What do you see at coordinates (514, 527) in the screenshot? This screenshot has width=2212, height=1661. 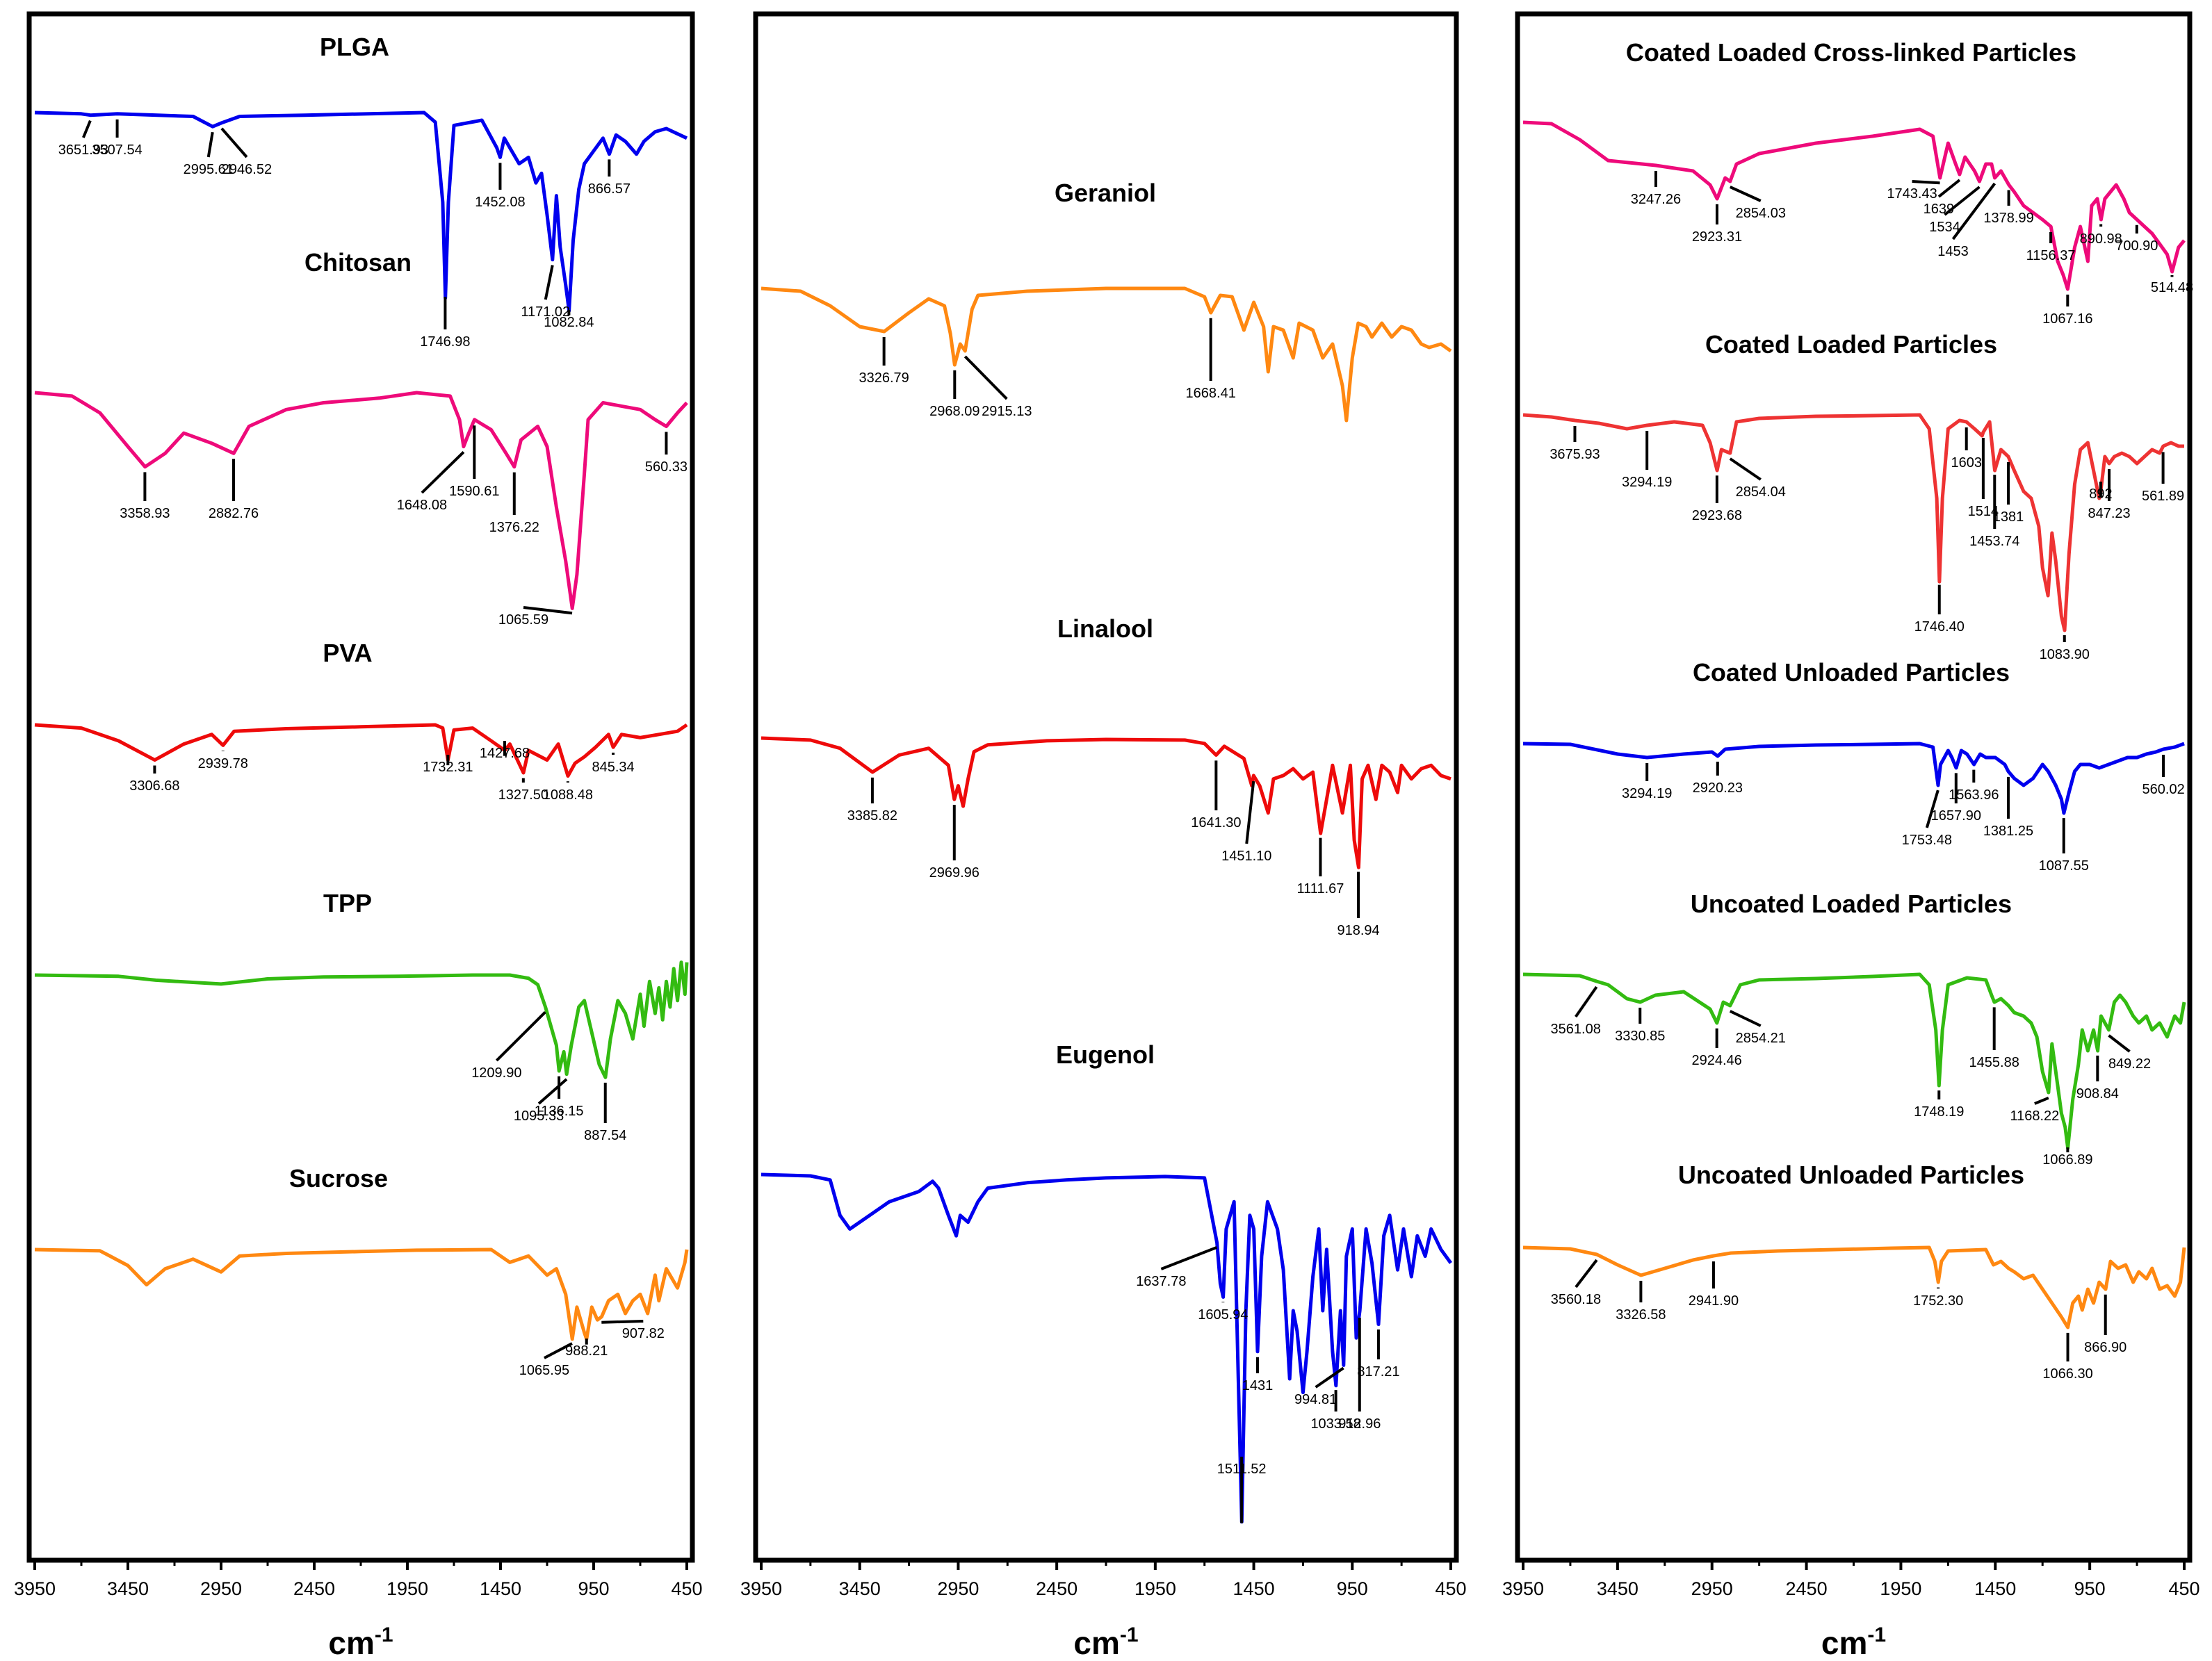 I see `peak-label-chitosan-1376-22: 1376.22` at bounding box center [514, 527].